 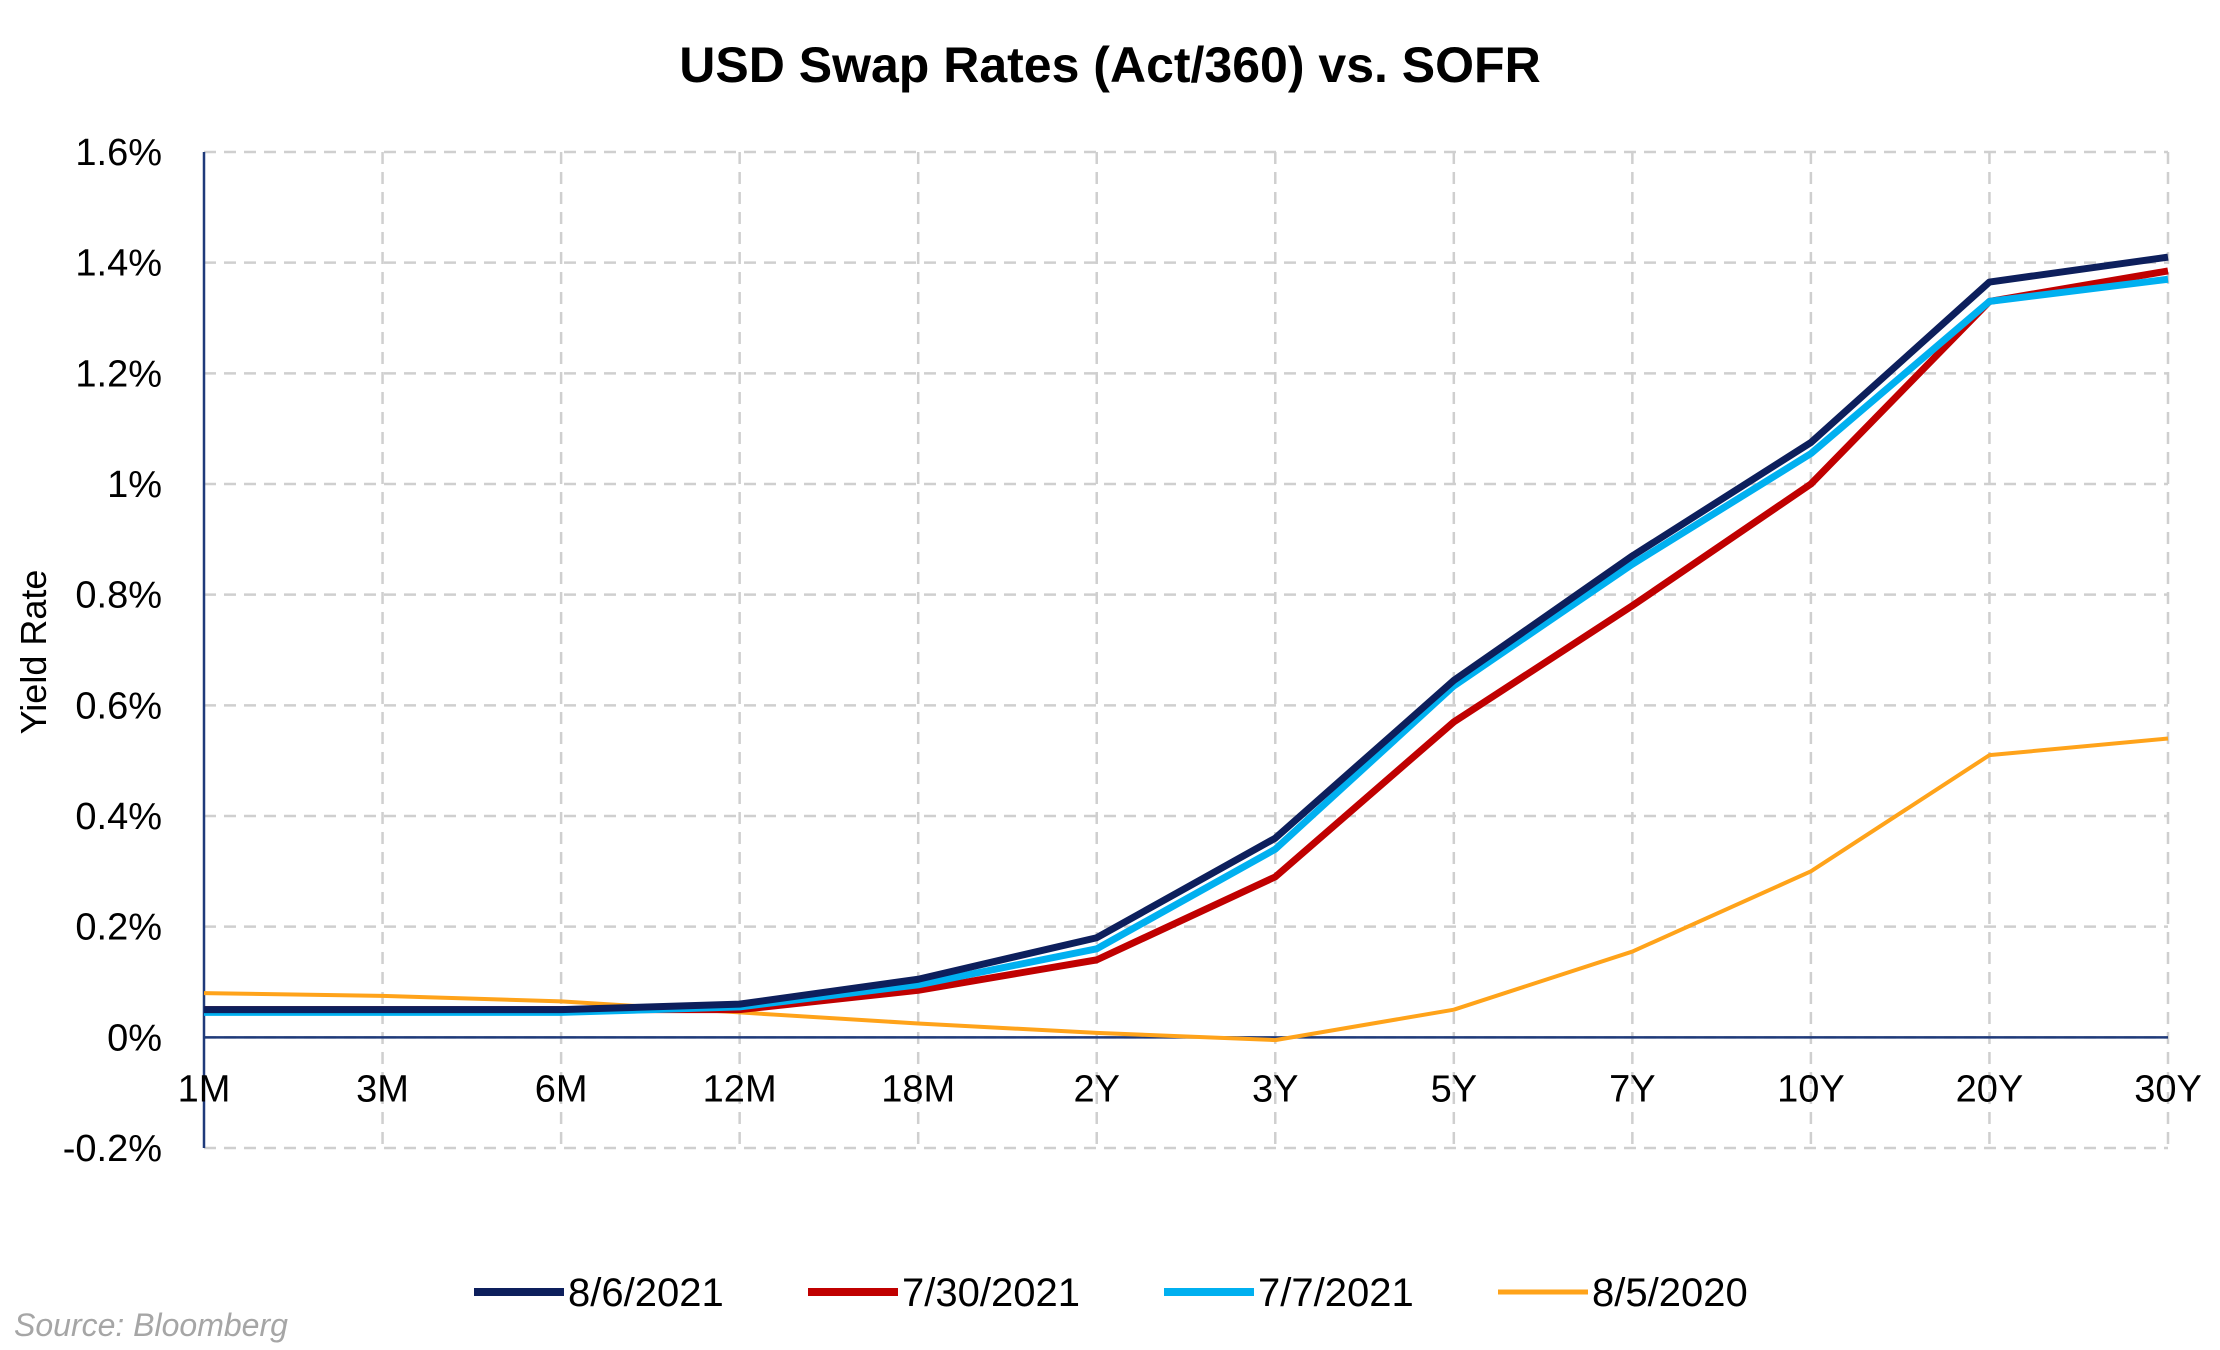 I want to click on y-tick-label: 0.4%, so click(x=118, y=817).